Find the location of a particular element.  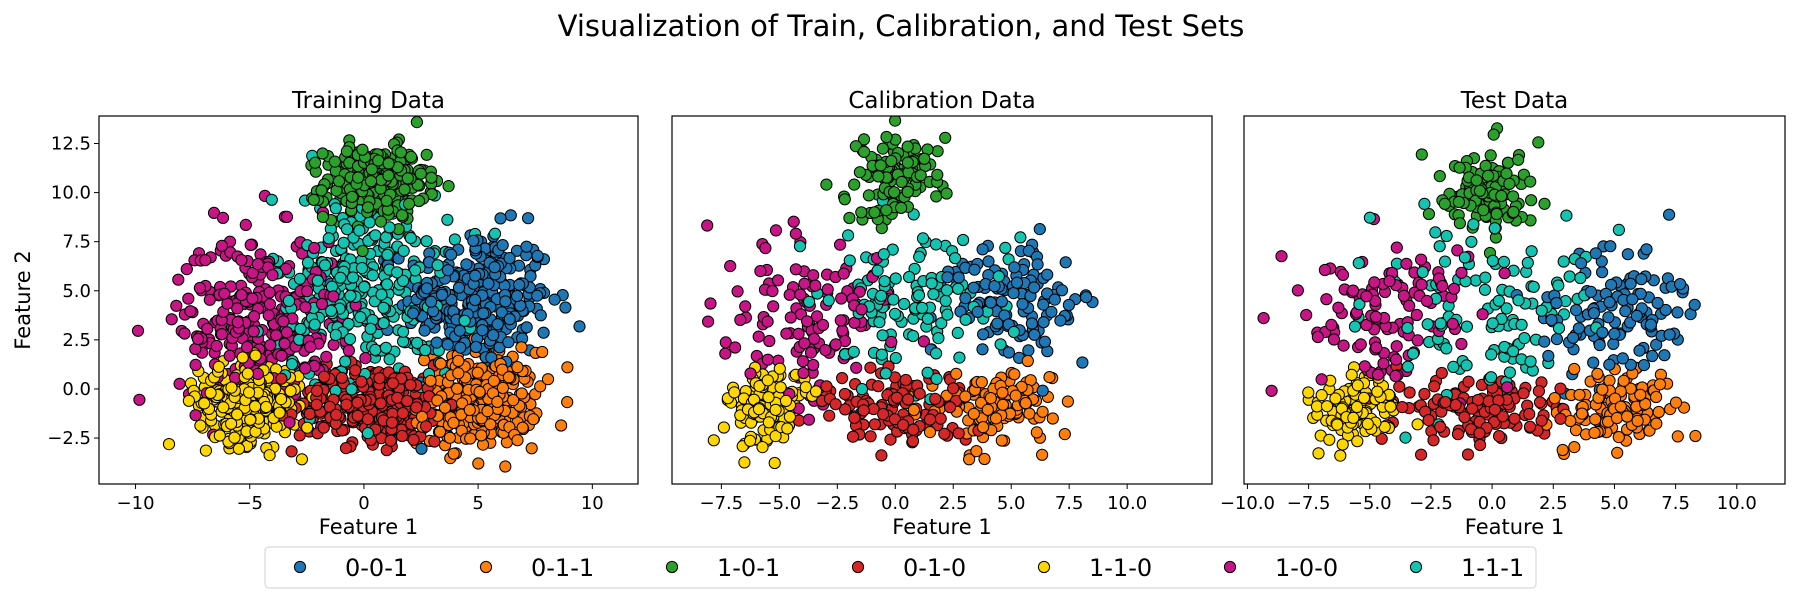

legend-label: 1-0-1 is located at coordinates (748, 568).